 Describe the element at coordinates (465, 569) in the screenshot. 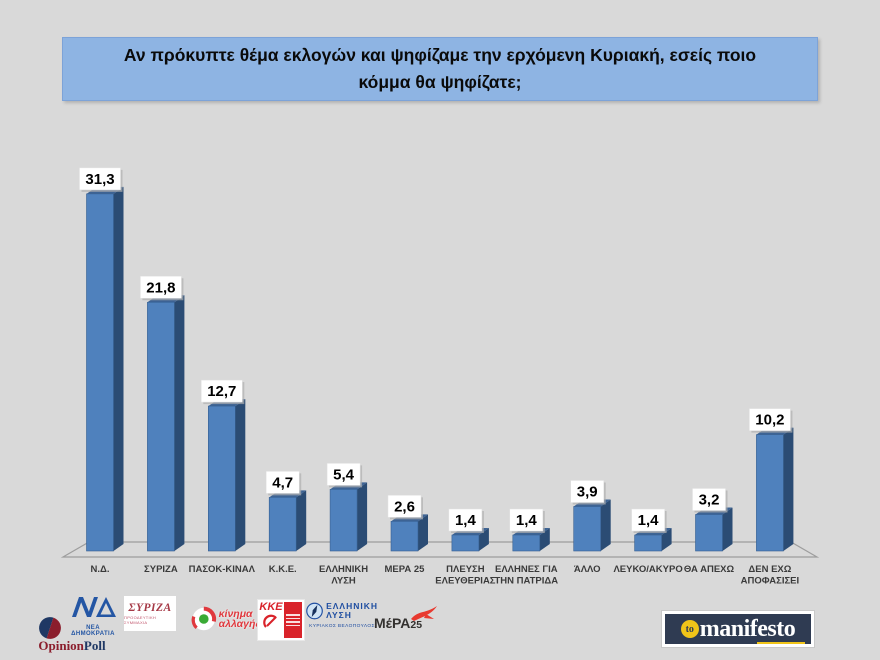

I see `category-label: ΠΛΕΥΣΗ` at that location.